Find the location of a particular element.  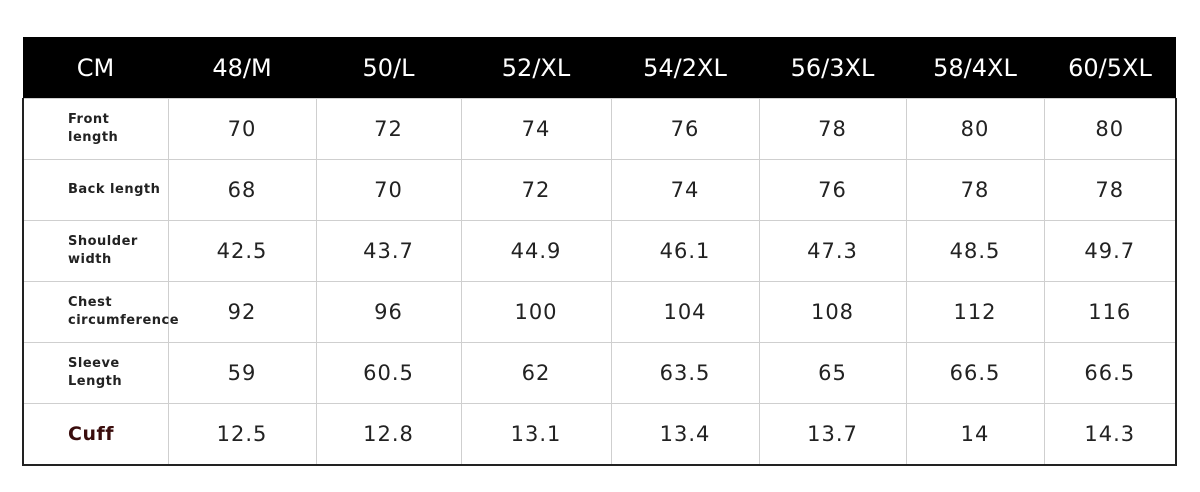

header-cell: 60/5XL is located at coordinates (1110, 68).